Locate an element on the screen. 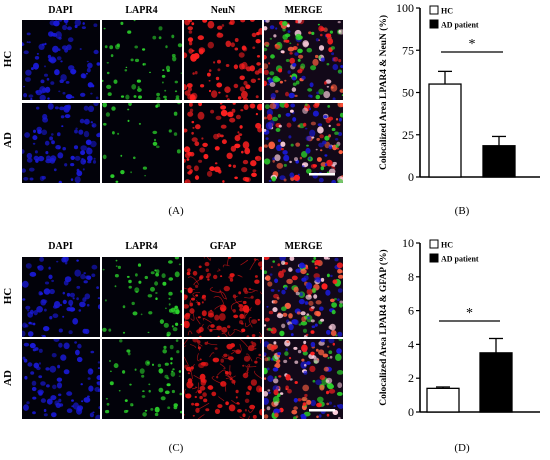 The image size is (550, 460). top-header-lapr4: LAPR4 is located at coordinates (141, 10).